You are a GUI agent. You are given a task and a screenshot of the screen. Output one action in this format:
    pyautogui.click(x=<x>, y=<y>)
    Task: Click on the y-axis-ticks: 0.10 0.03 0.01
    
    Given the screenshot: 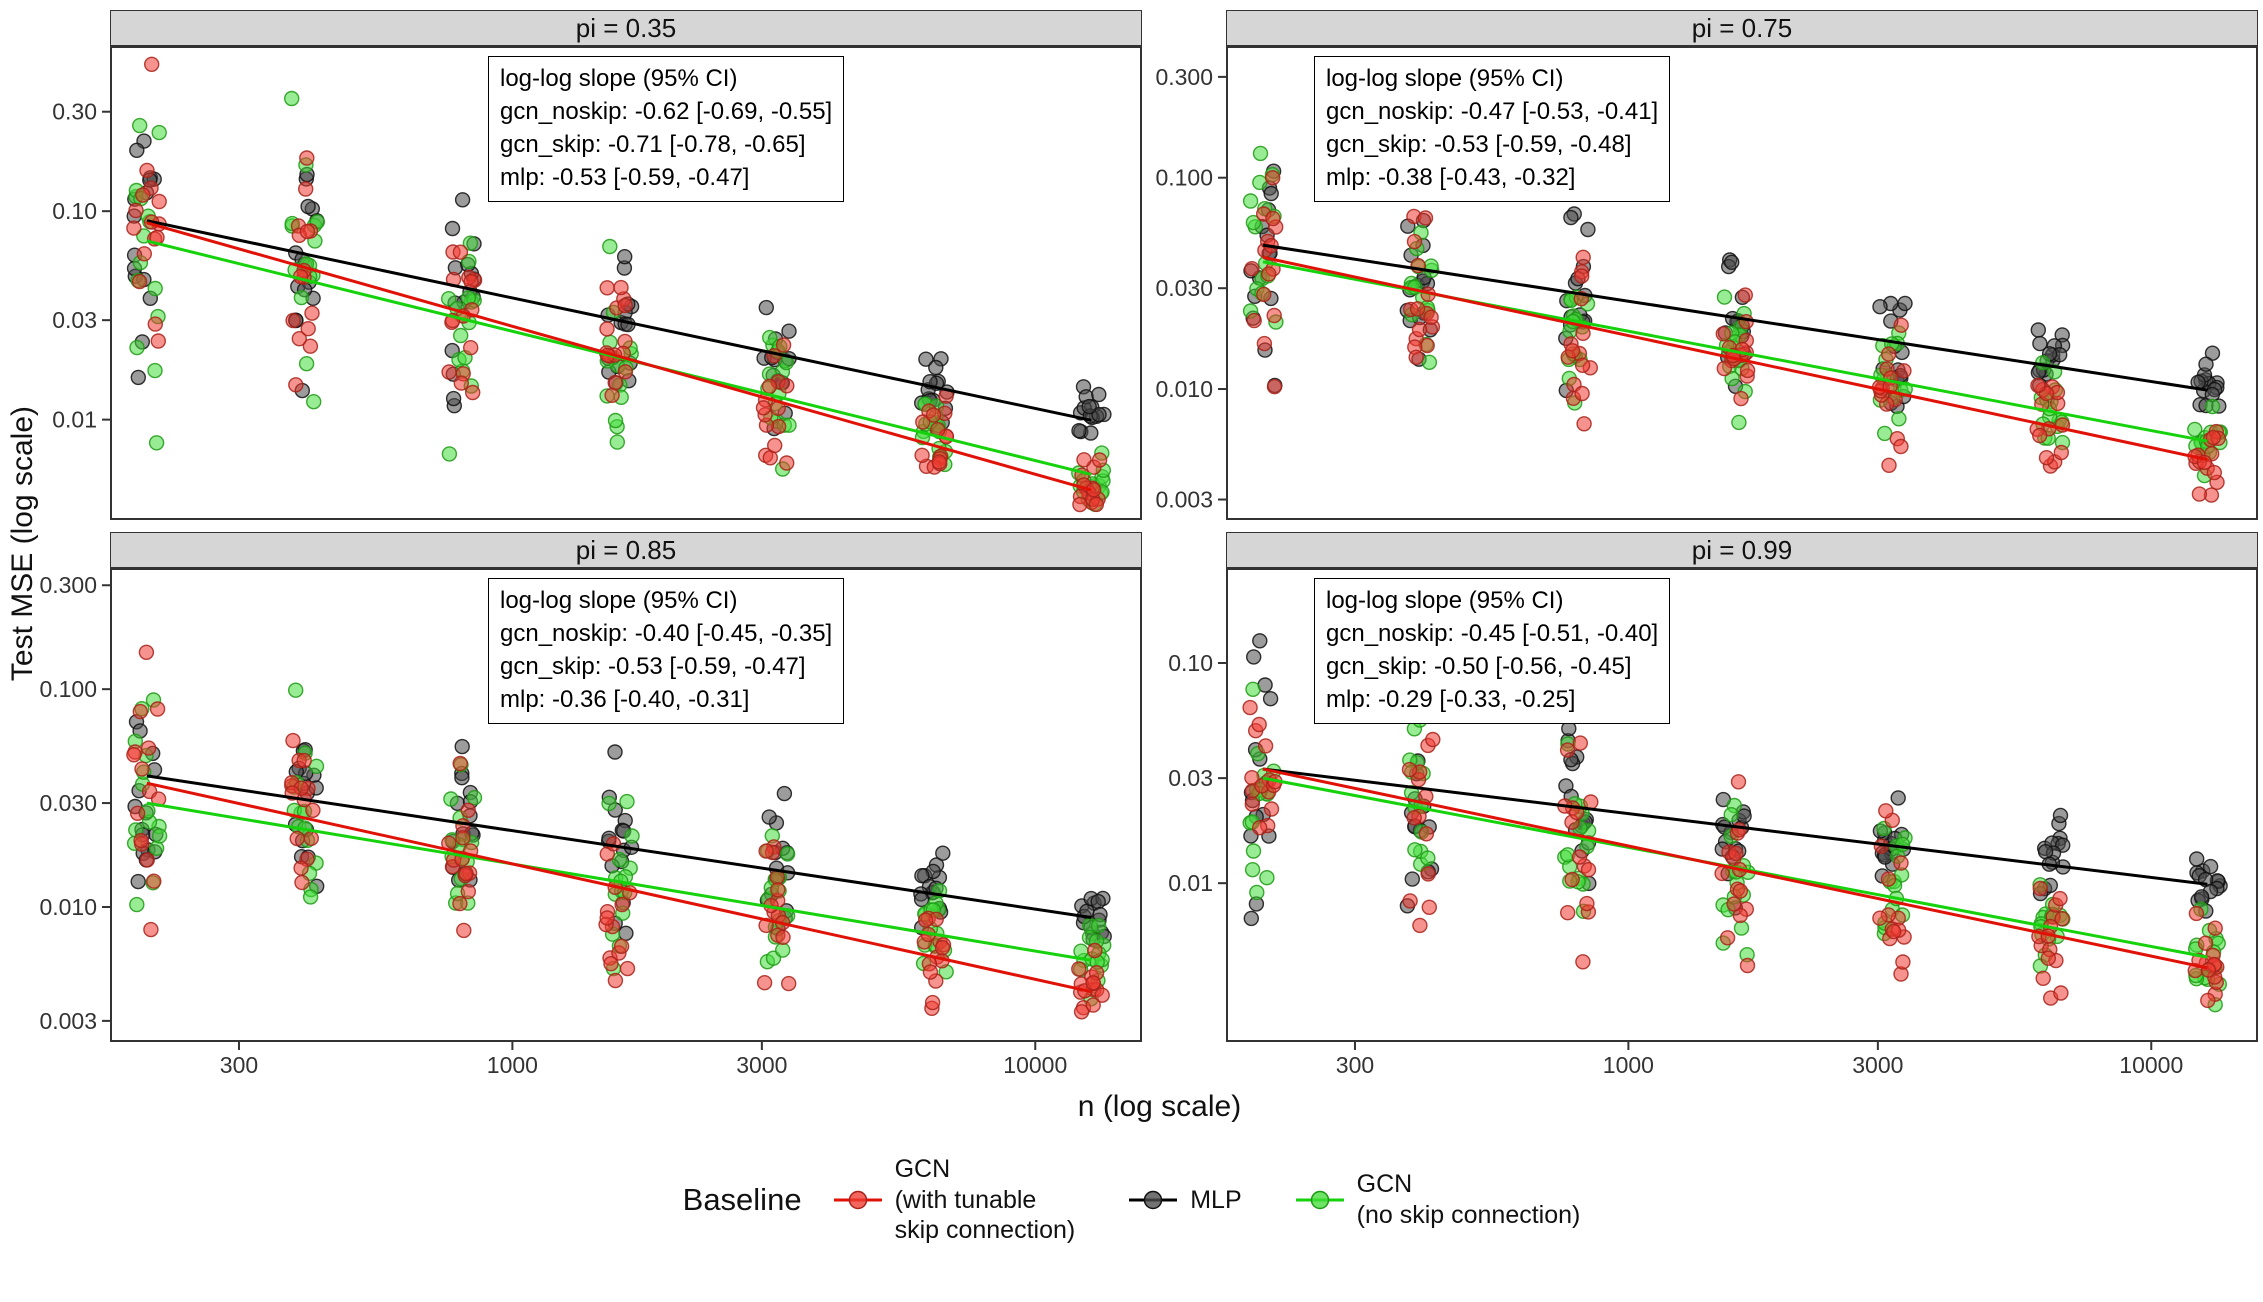 What is the action you would take?
    pyautogui.click(x=1197, y=773)
    